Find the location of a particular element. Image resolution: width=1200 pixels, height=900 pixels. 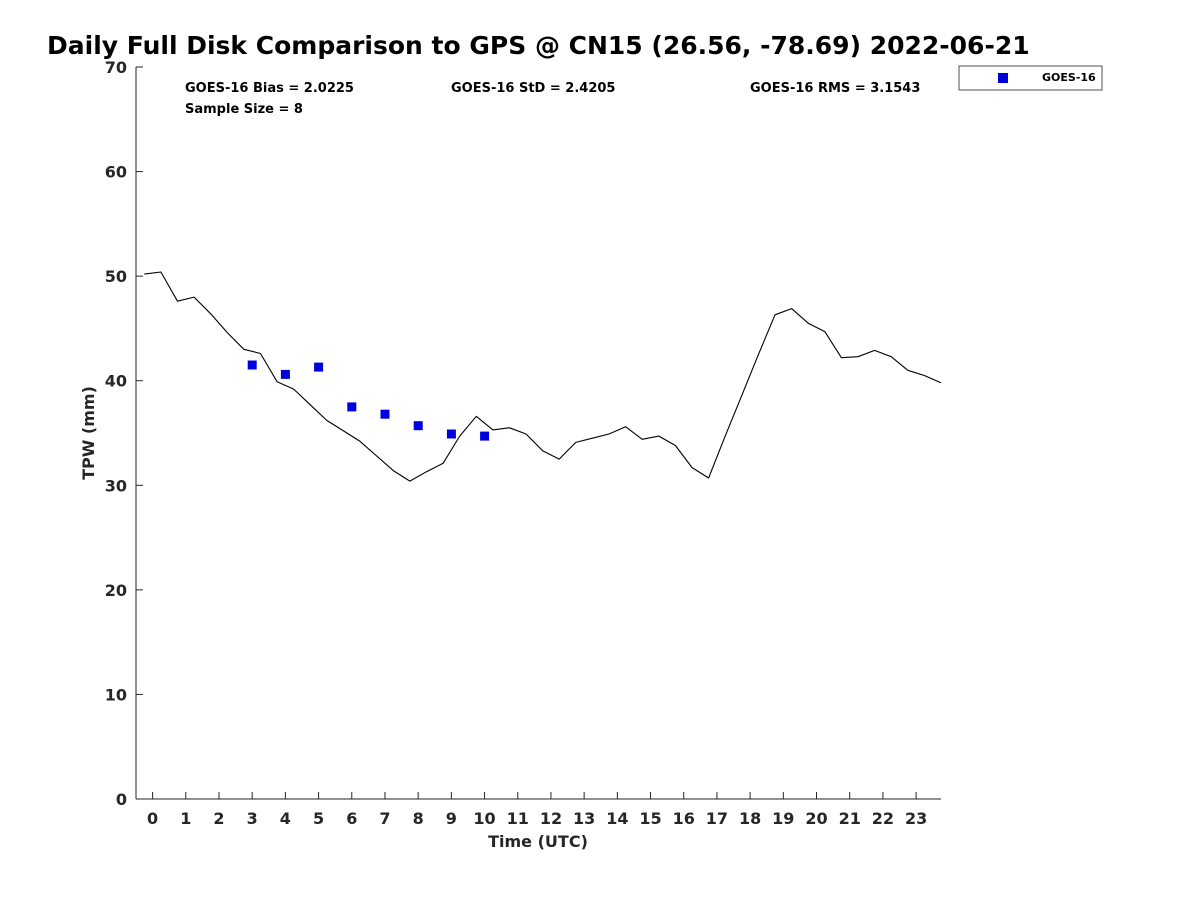

legend-box is located at coordinates (1030, 78).